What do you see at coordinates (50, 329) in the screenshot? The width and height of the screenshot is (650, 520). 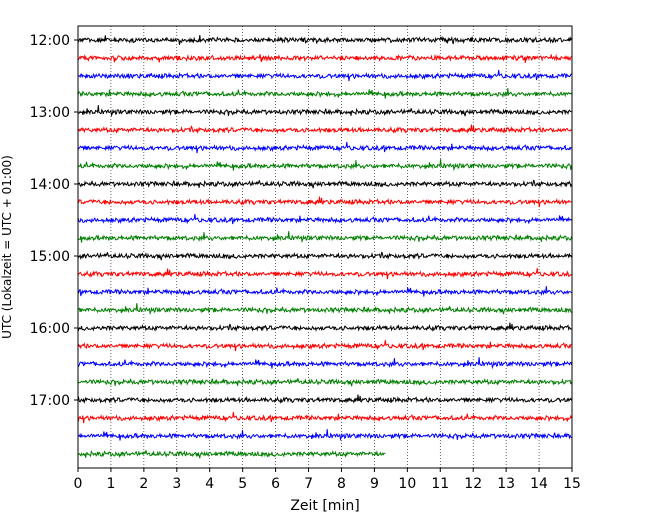 I see `y-tick-label-4: 16:00` at bounding box center [50, 329].